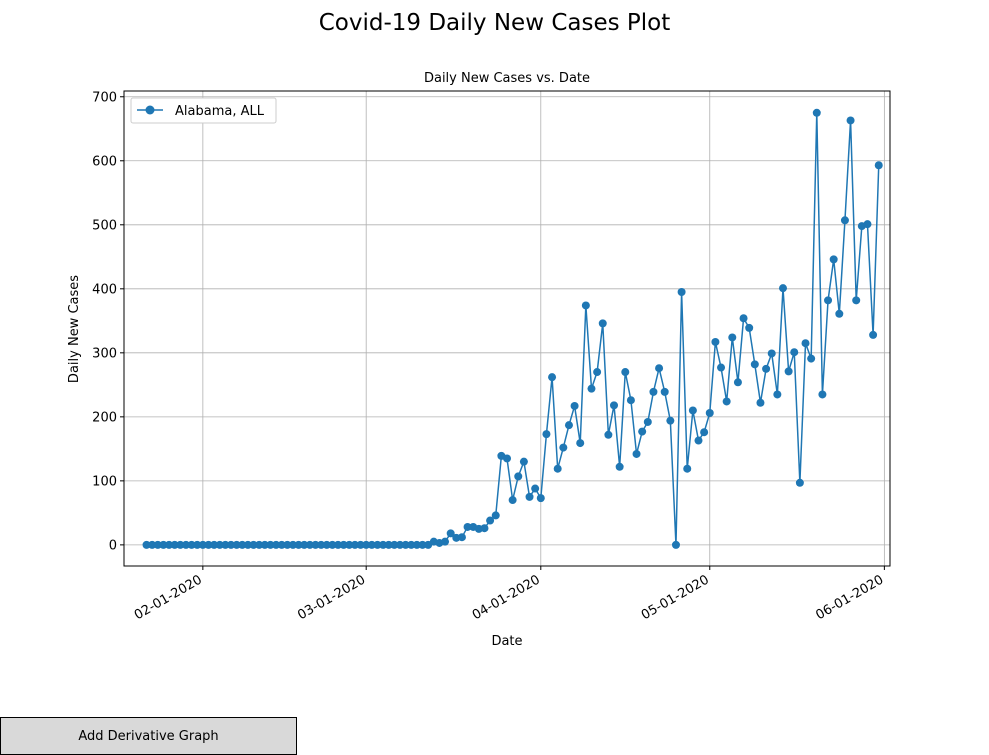 The height and width of the screenshot is (755, 989). What do you see at coordinates (150, 110) in the screenshot?
I see `legend-marker` at bounding box center [150, 110].